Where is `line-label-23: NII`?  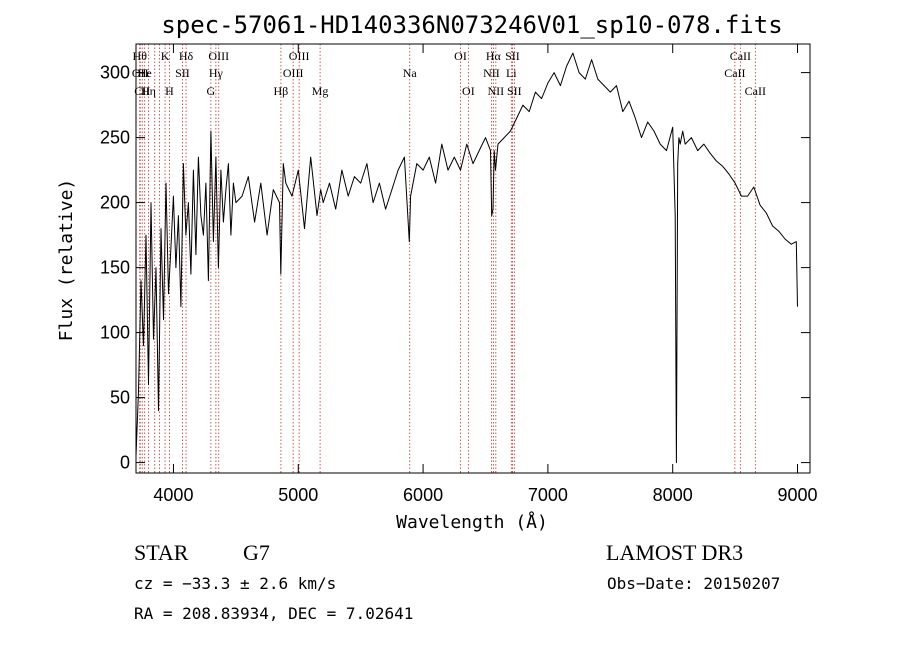 line-label-23: NII is located at coordinates (496, 91).